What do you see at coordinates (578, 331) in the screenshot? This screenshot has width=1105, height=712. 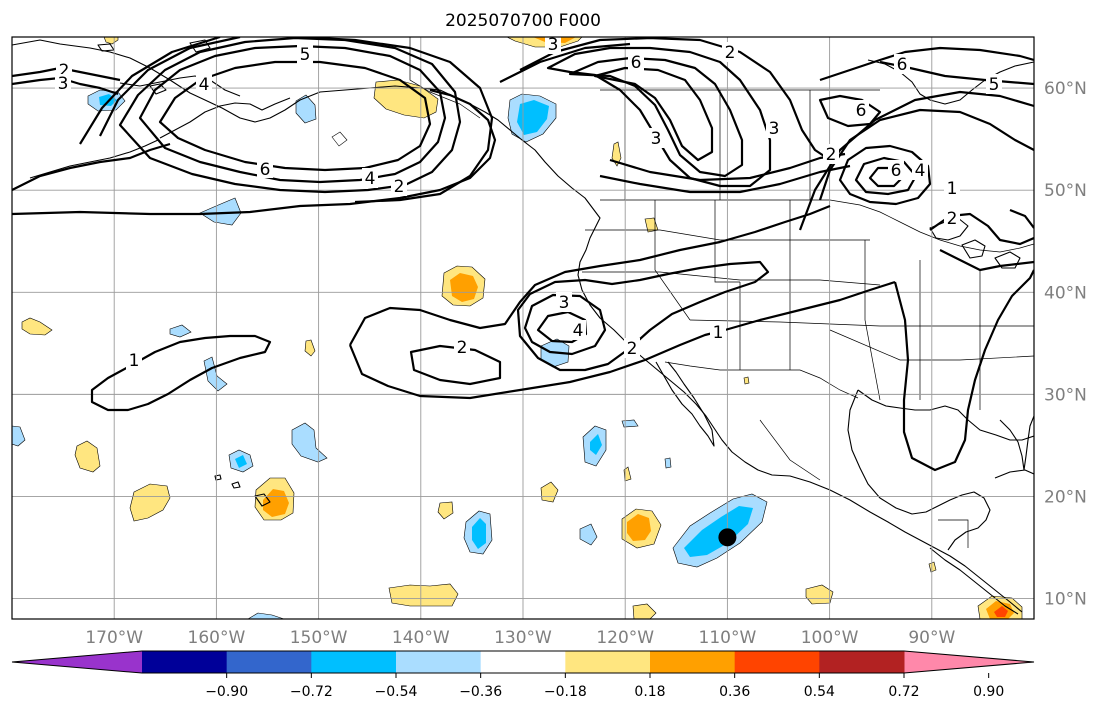 I see `contour-label: 4` at bounding box center [578, 331].